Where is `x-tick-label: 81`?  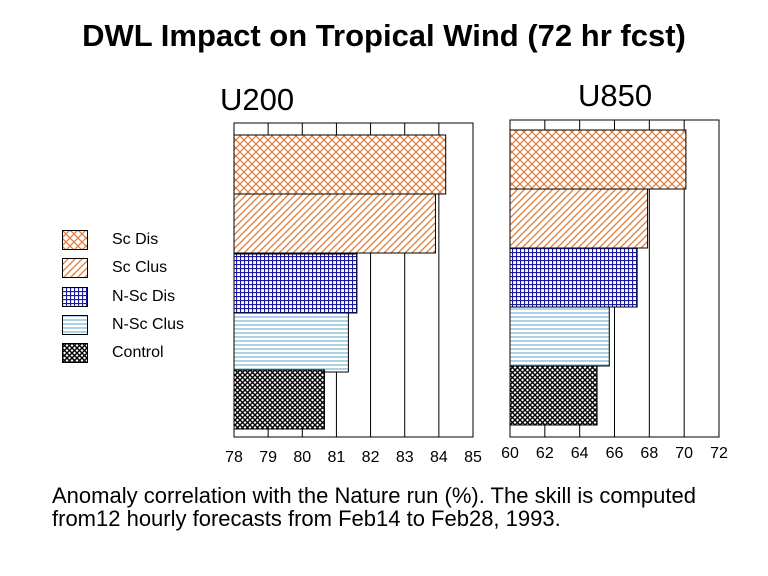 x-tick-label: 81 is located at coordinates (337, 457).